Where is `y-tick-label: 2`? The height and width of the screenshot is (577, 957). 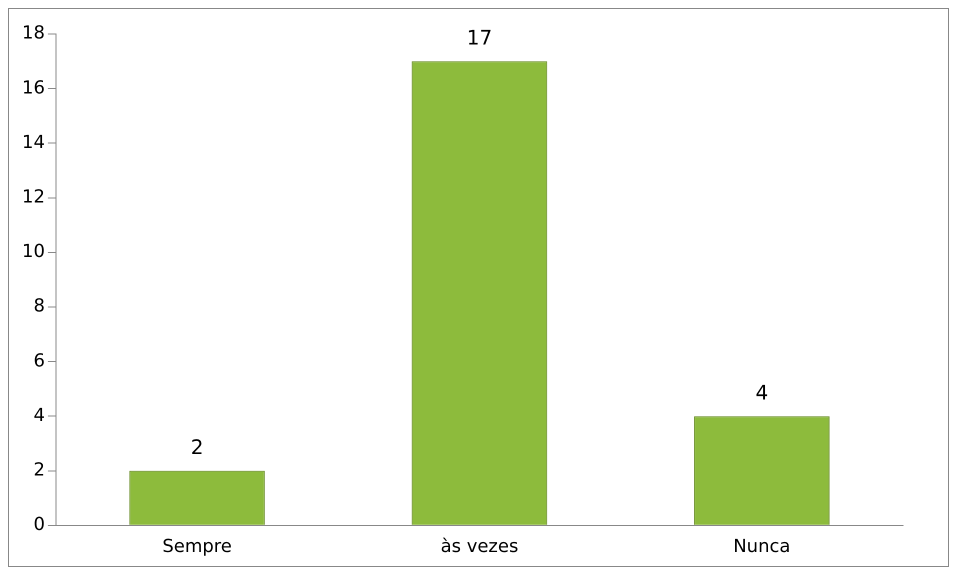 y-tick-label: 2 is located at coordinates (39, 469).